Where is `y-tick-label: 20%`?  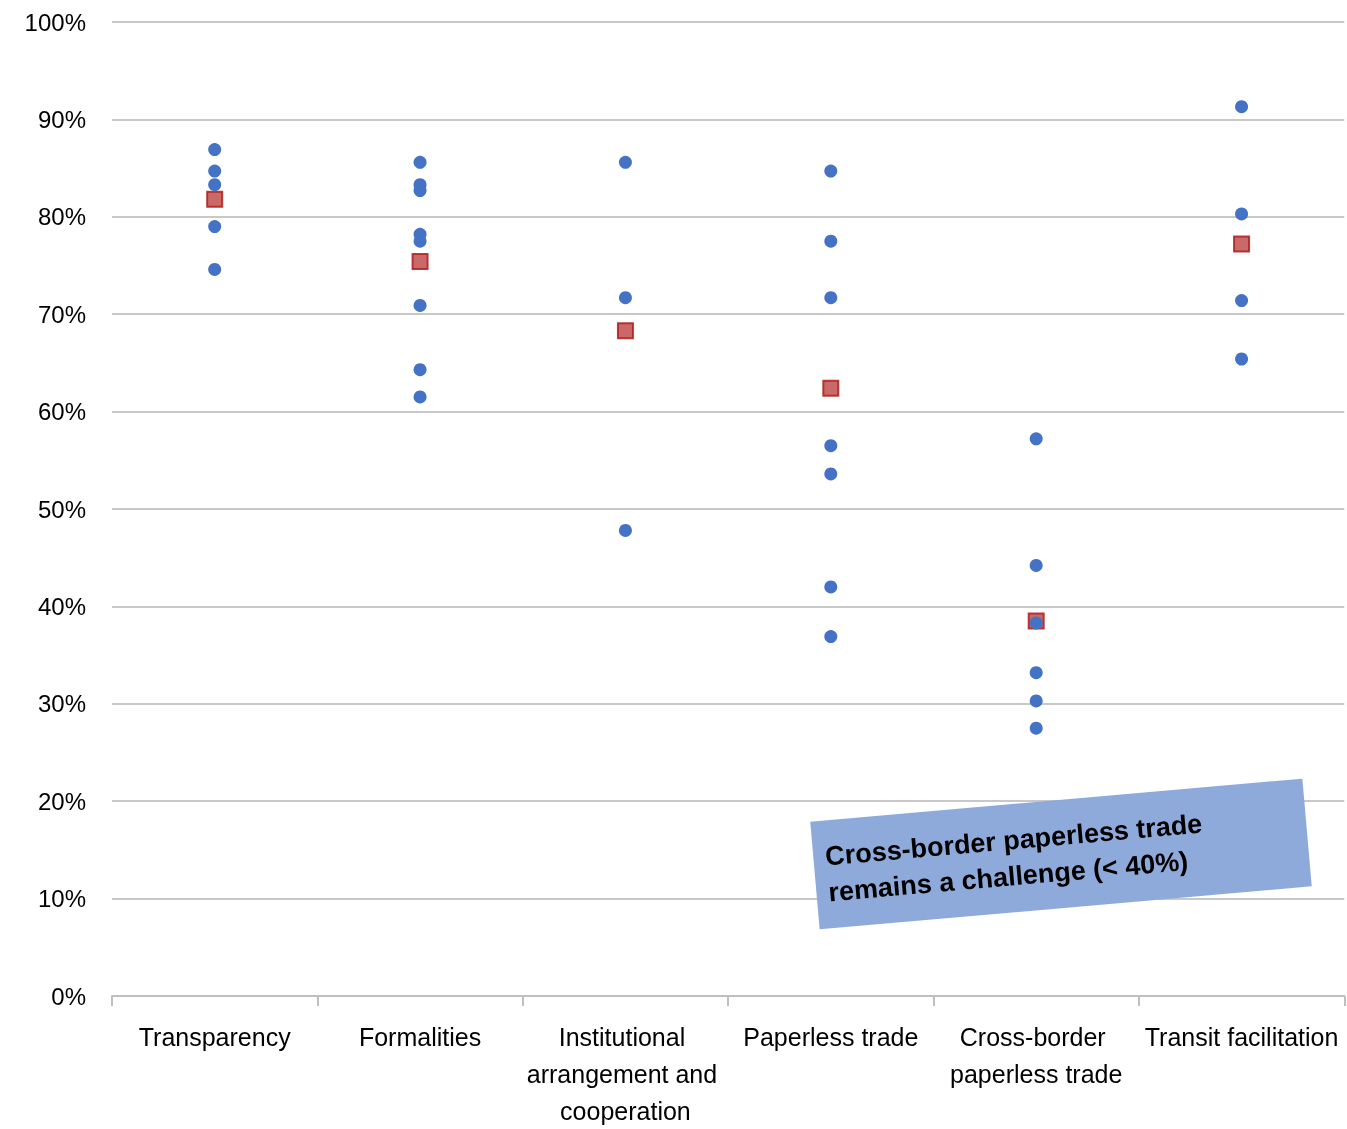
y-tick-label: 20% is located at coordinates (61, 801).